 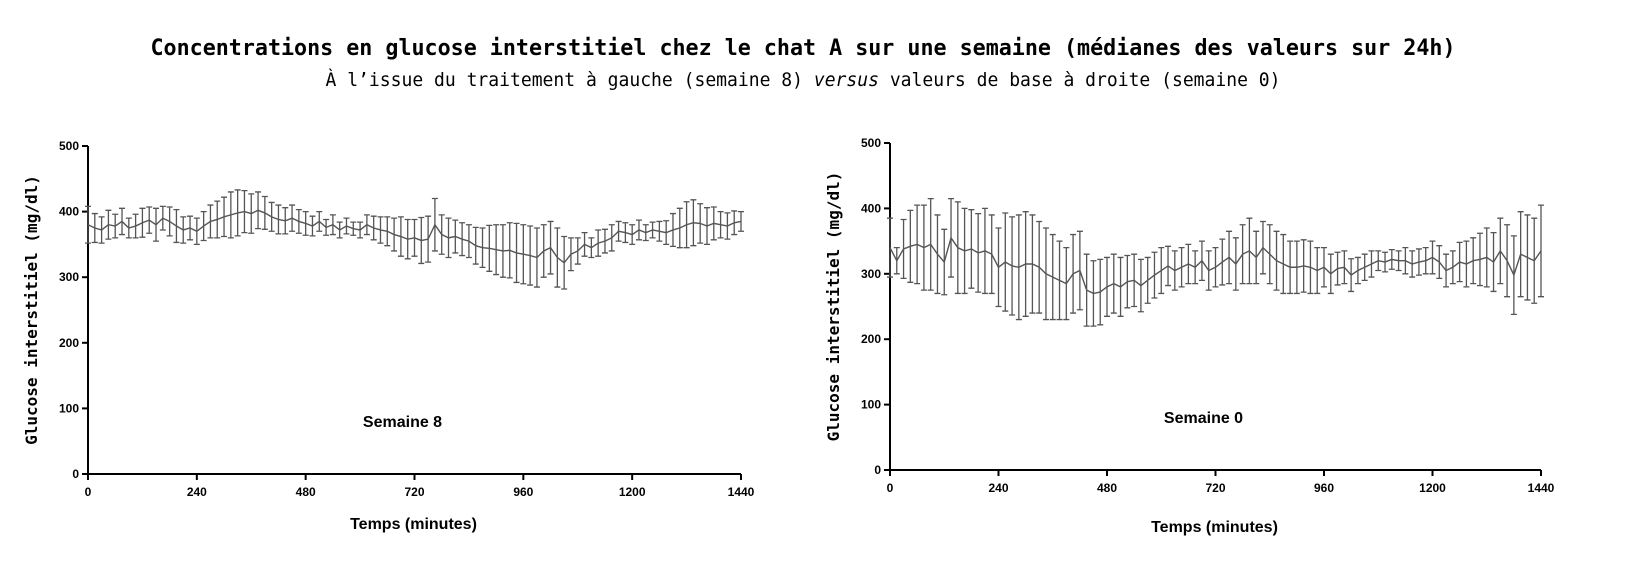 I want to click on annotation: Semaine 8, so click(x=402, y=422).